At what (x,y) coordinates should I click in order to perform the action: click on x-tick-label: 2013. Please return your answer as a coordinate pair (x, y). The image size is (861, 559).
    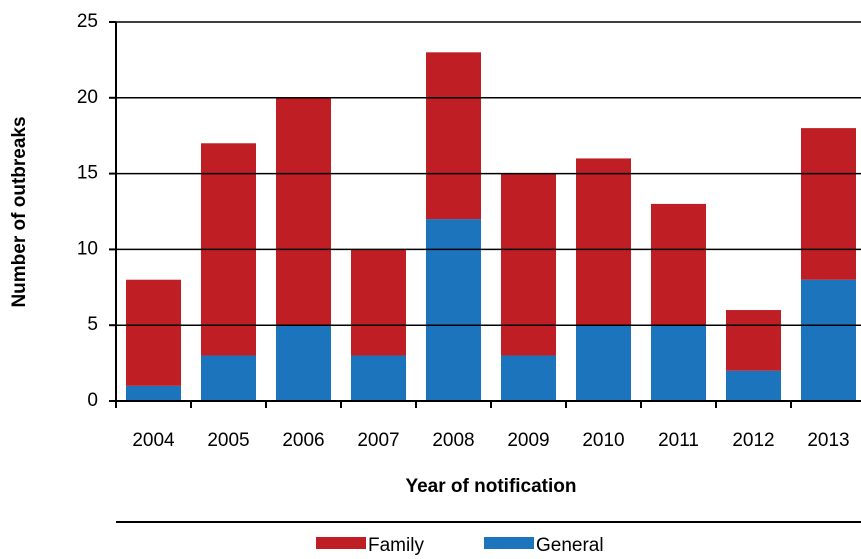
    Looking at the image, I should click on (828, 440).